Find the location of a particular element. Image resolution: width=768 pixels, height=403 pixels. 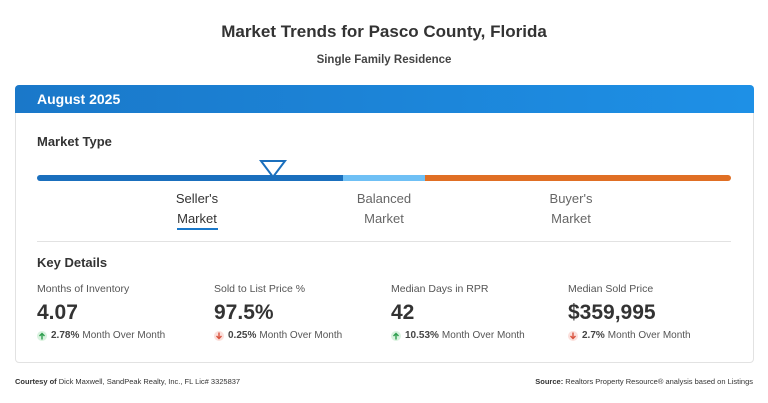

title: Market Trends for Pasco County, Florida is located at coordinates (384, 31).